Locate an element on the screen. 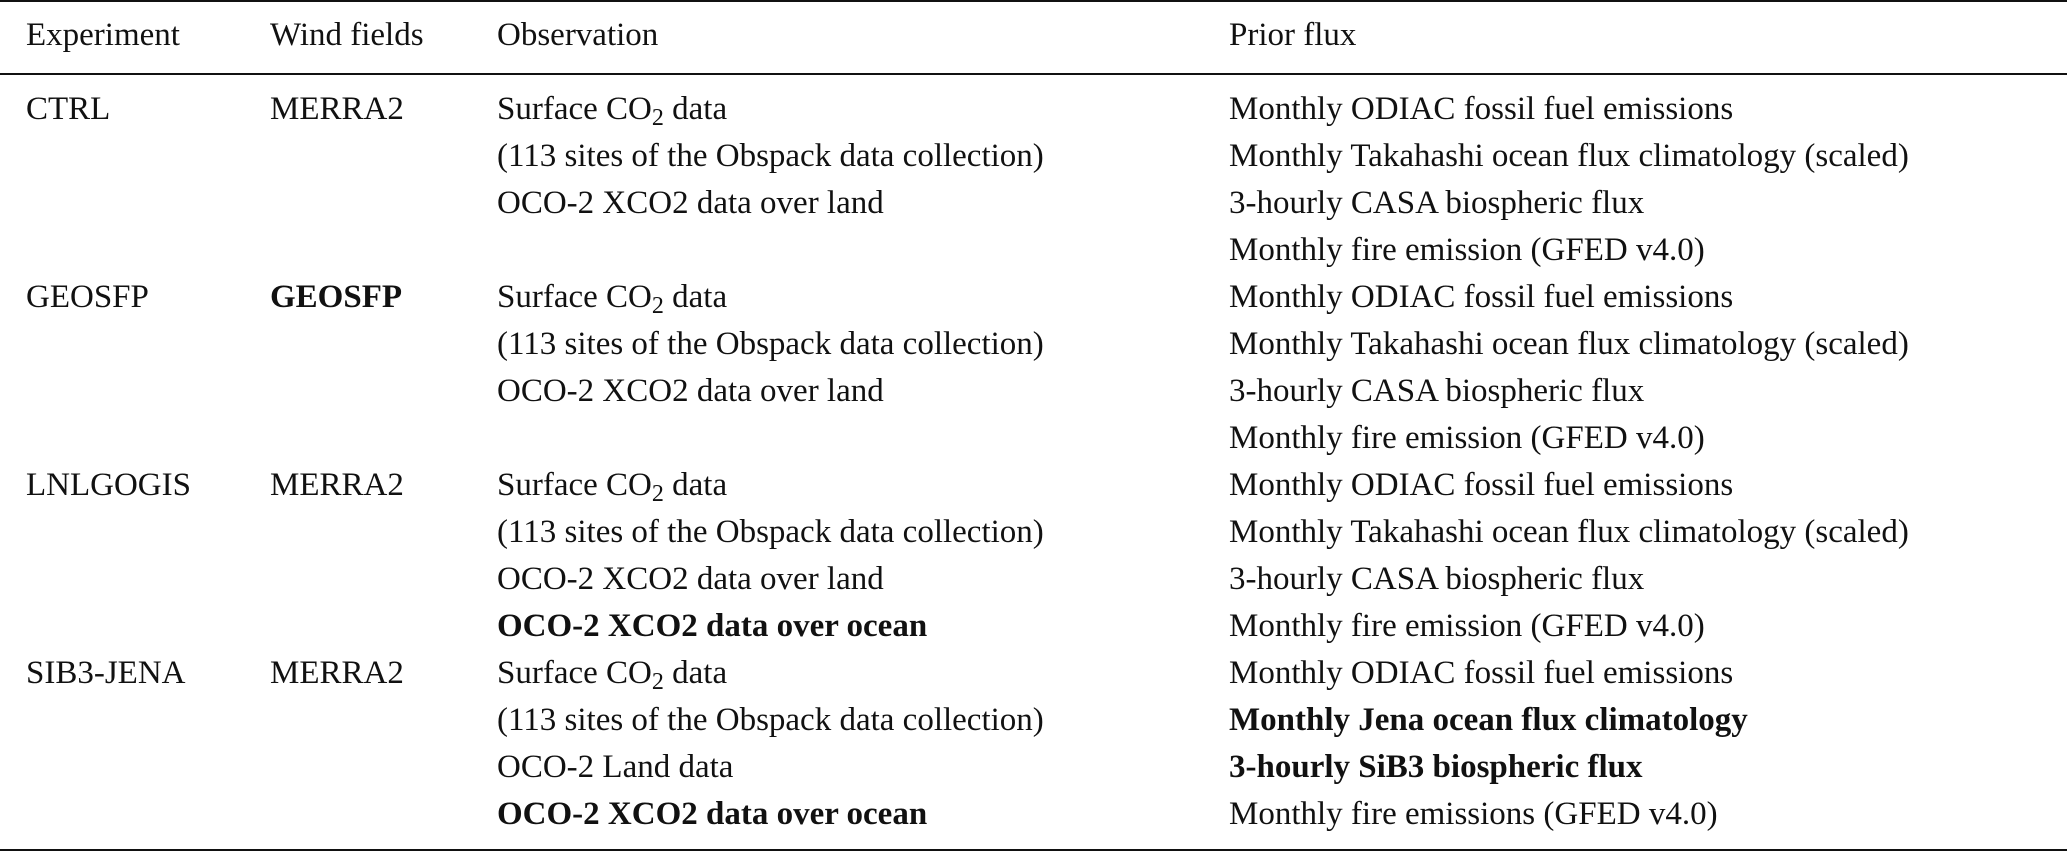 The height and width of the screenshot is (853, 2067). row-lnlgogis-prior-fossil: Monthly ODIAC fossil fuel emissions is located at coordinates (1481, 485).